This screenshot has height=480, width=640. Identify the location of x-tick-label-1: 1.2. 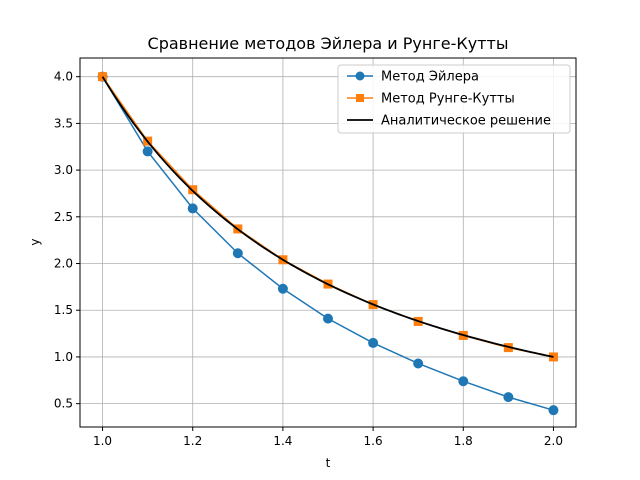
(192, 441).